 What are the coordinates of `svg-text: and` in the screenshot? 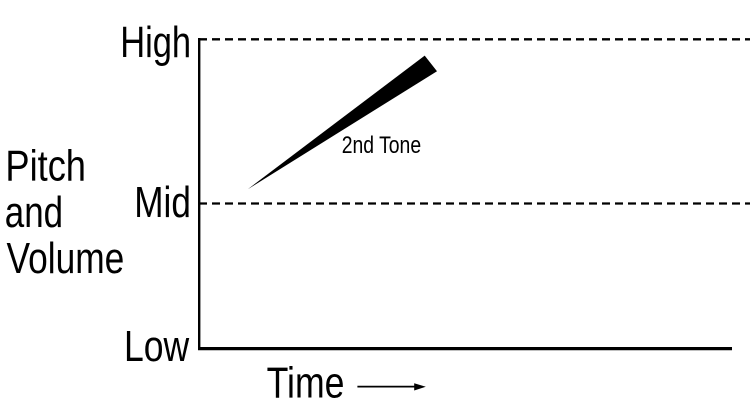 It's located at (34, 212).